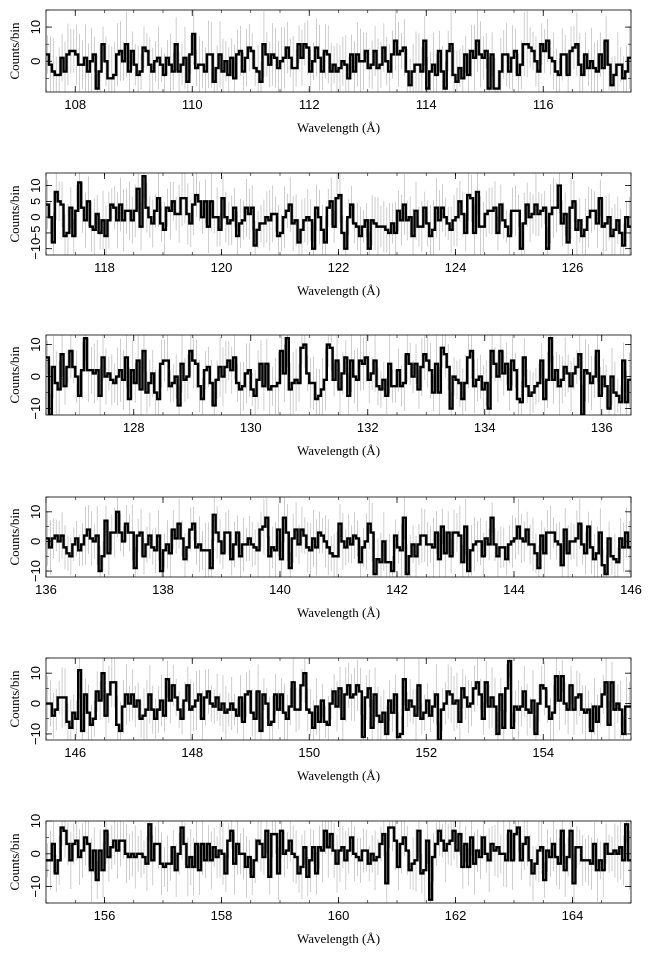 This screenshot has width=652, height=953. What do you see at coordinates (35, 201) in the screenshot?
I see `y-tick-label: 5` at bounding box center [35, 201].